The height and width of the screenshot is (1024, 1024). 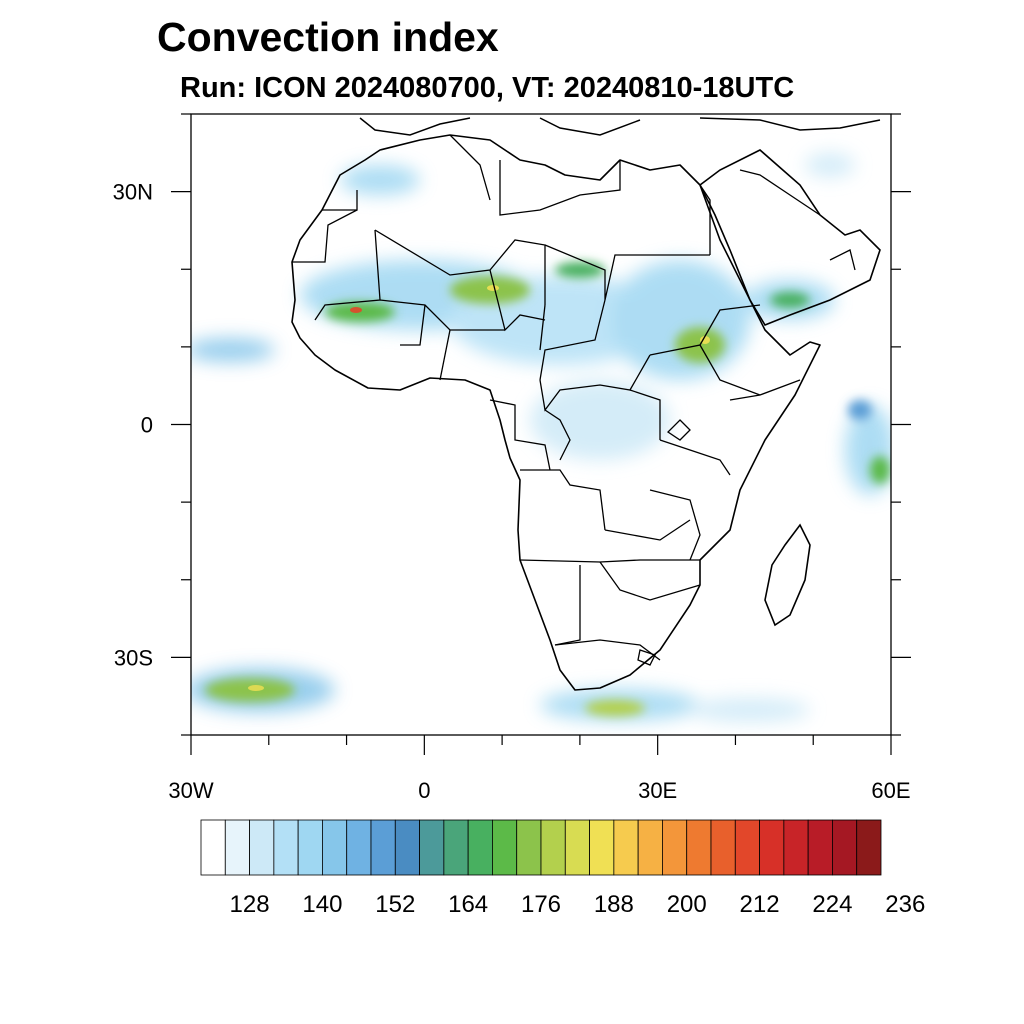 I want to click on colorbar-label: 212, so click(x=760, y=904).